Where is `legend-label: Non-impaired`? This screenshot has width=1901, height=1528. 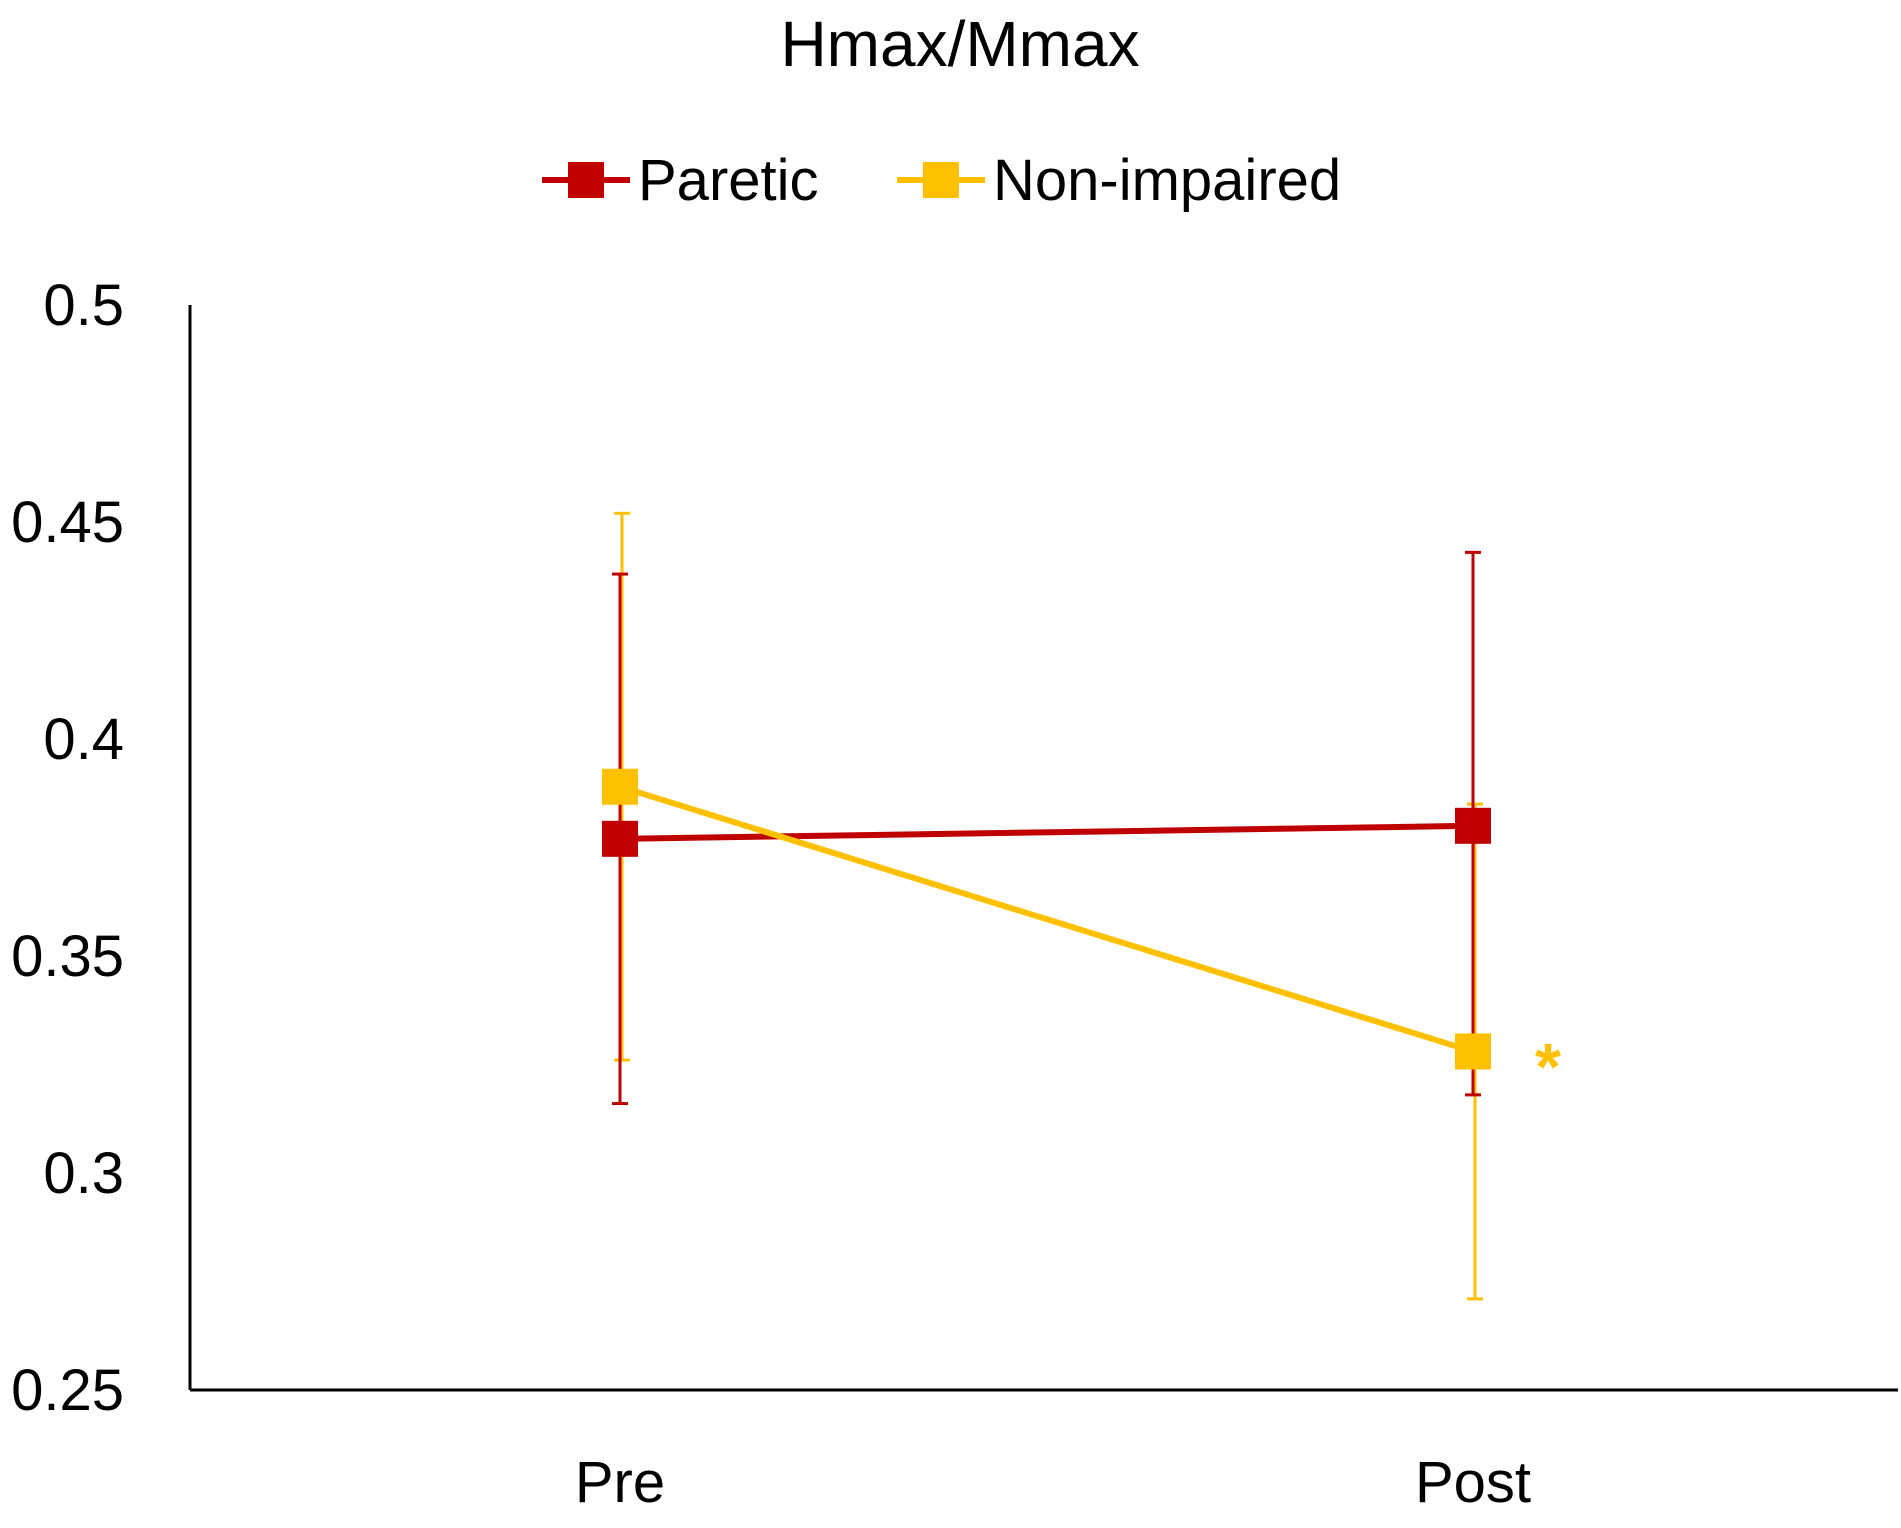
legend-label: Non-impaired is located at coordinates (1167, 180).